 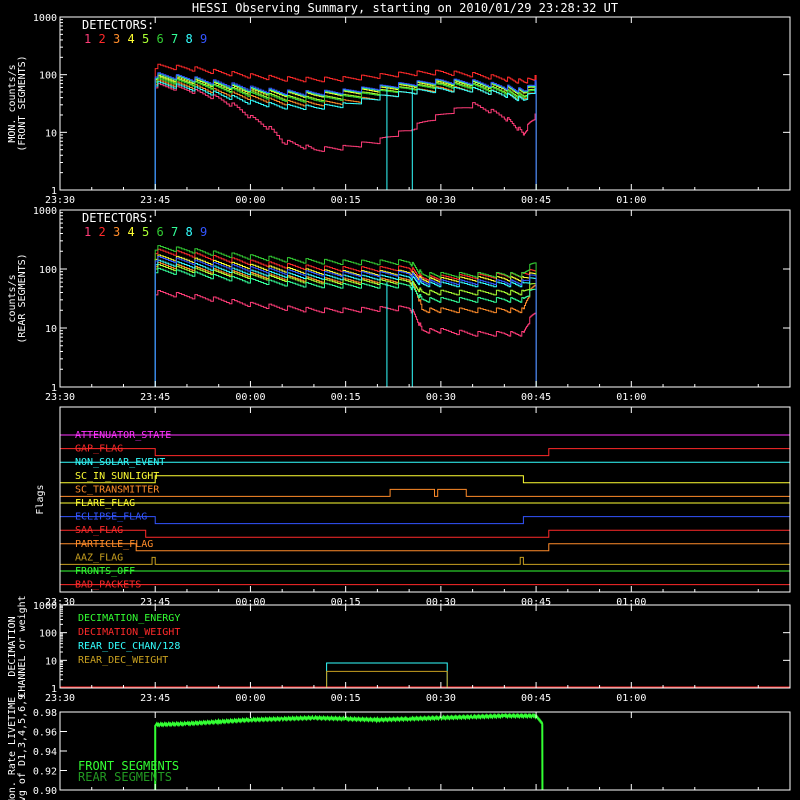 What do you see at coordinates (111, 517) in the screenshot?
I see `flag-label-eclipse_flag: ECLIPSE_FLAG` at bounding box center [111, 517].